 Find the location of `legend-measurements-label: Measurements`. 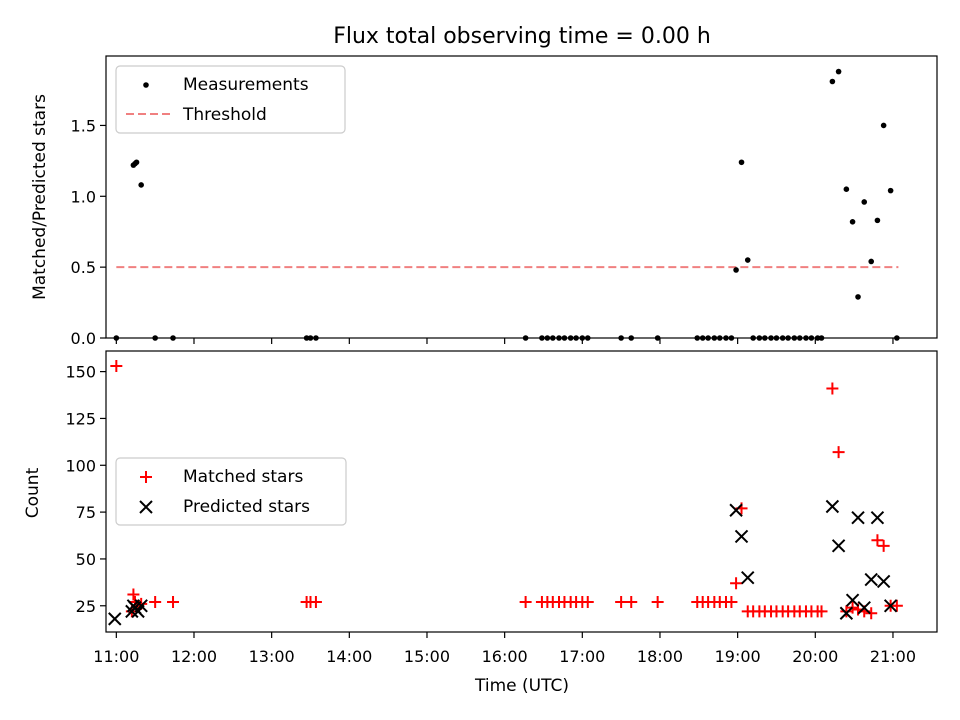

legend-measurements-label: Measurements is located at coordinates (246, 85).